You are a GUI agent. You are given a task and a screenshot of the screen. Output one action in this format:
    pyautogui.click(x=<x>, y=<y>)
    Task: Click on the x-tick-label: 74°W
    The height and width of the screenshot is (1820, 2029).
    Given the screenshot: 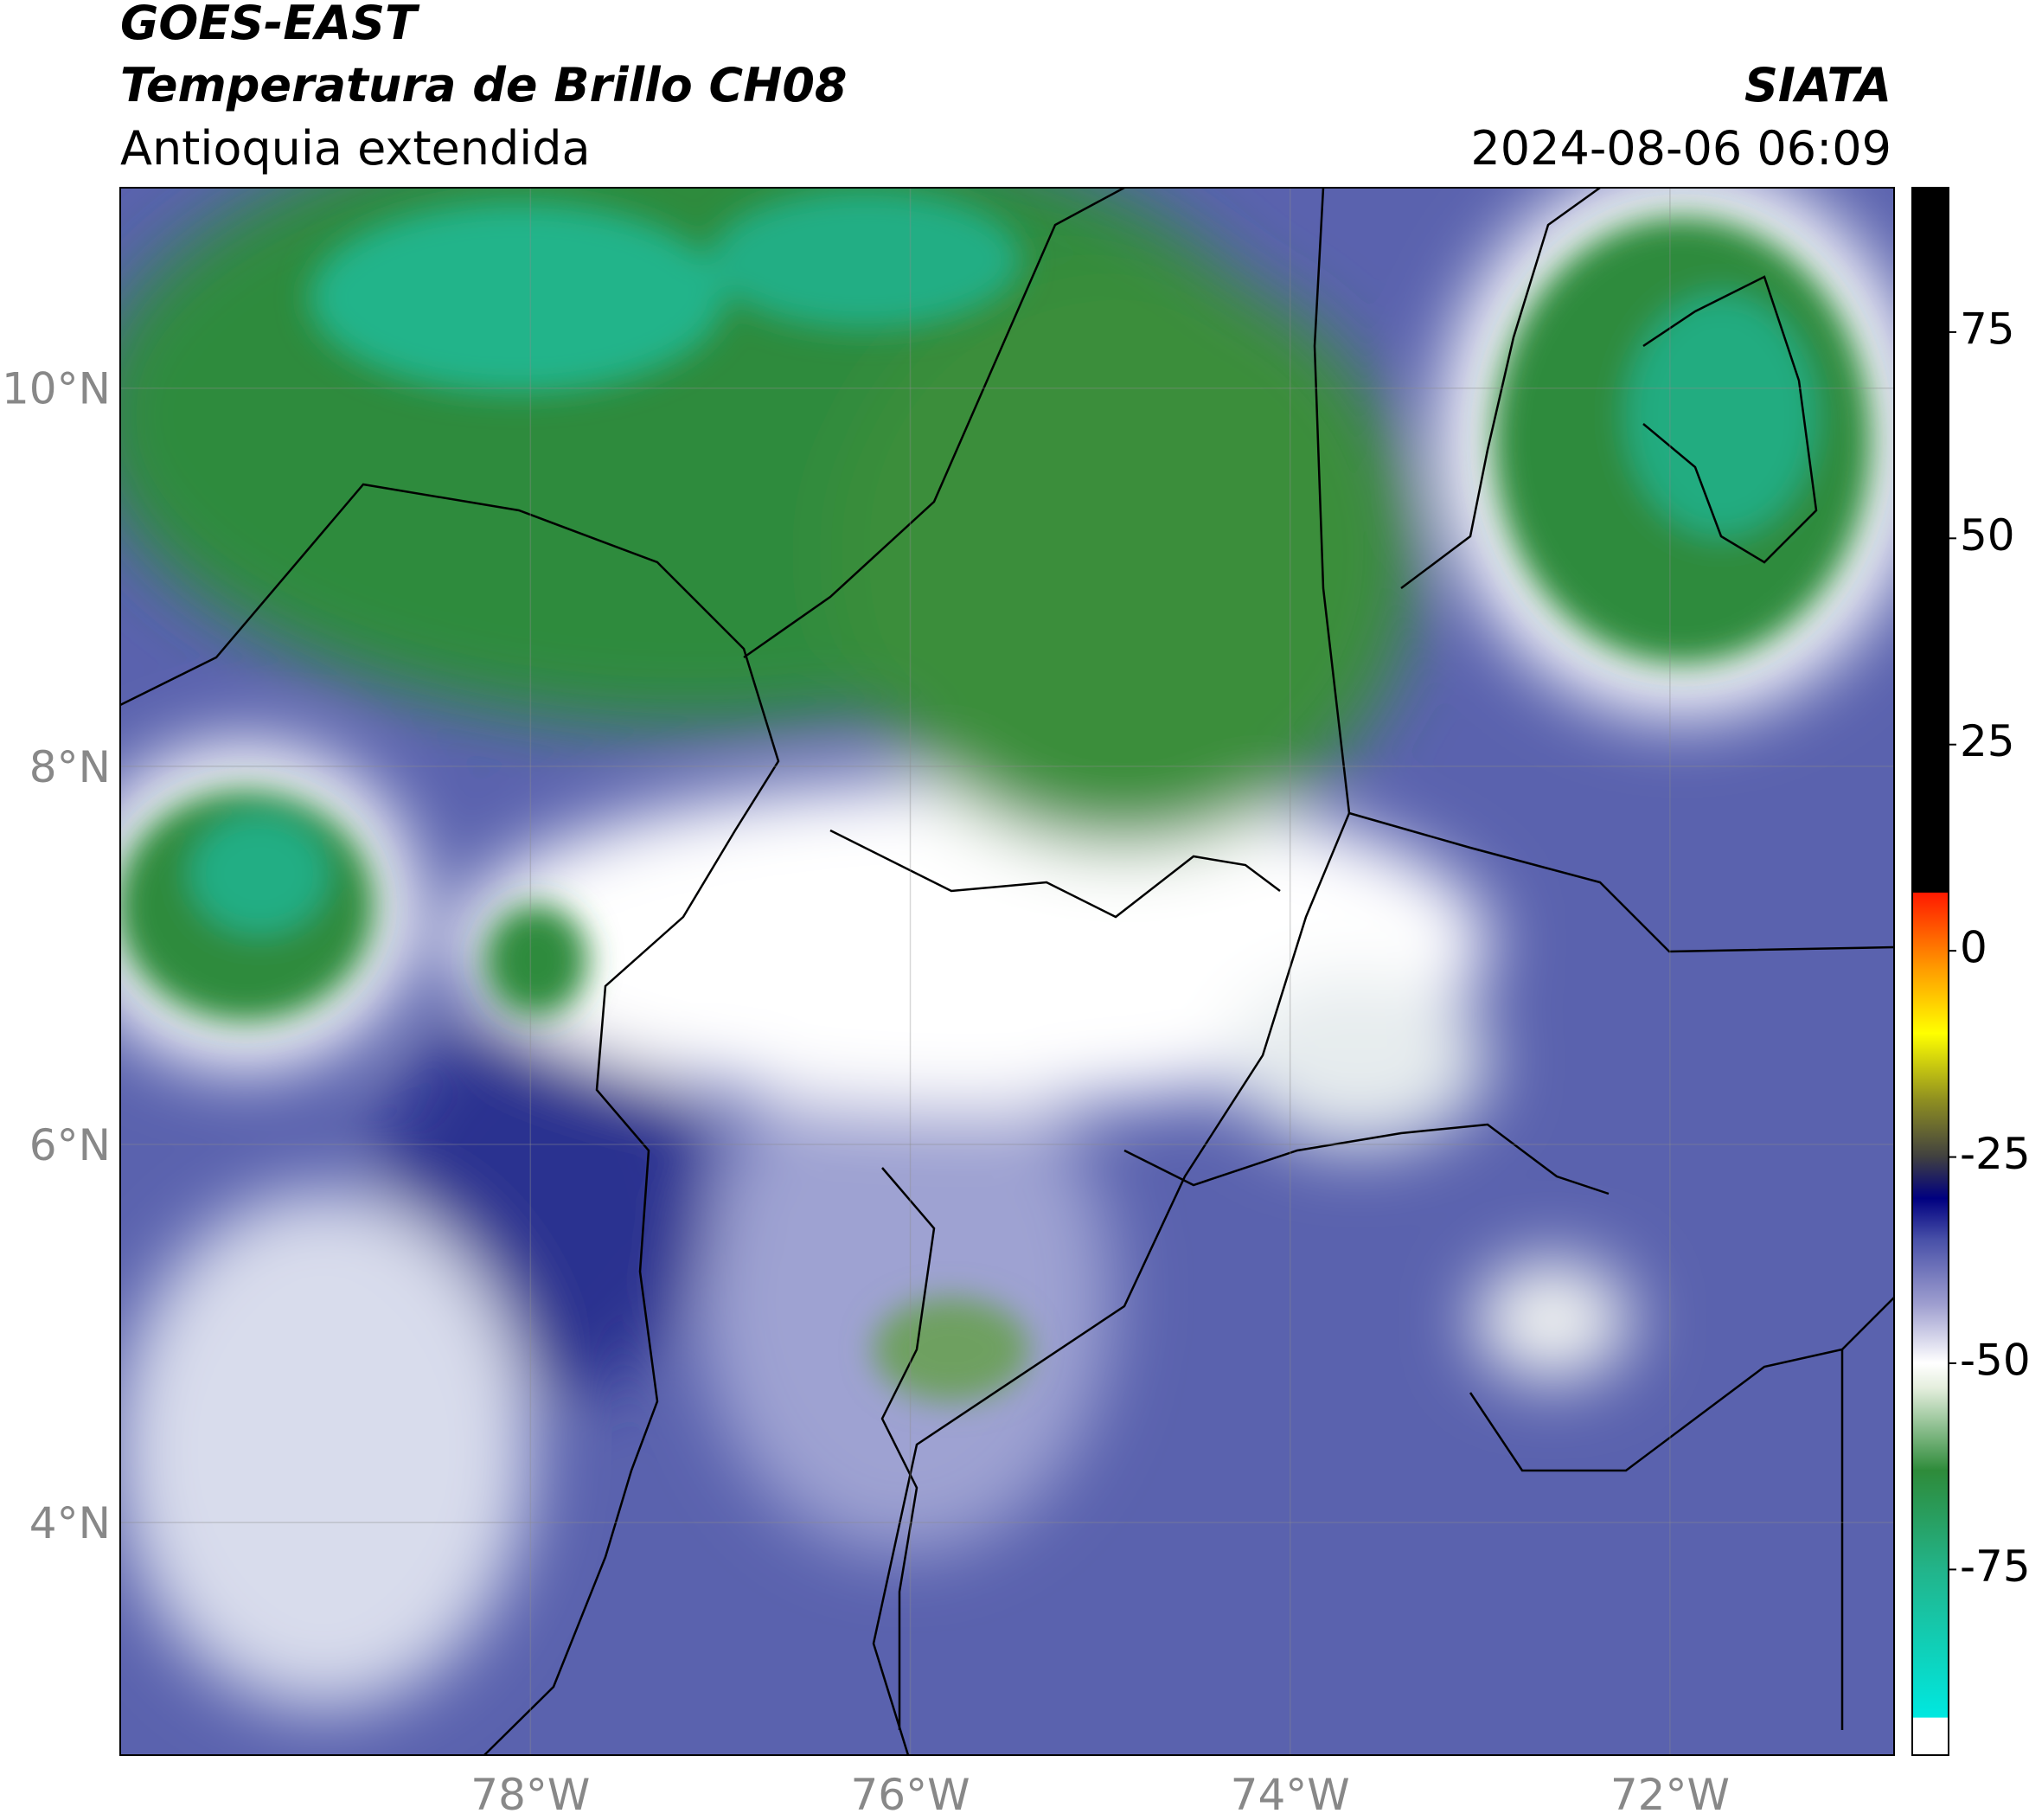 What is the action you would take?
    pyautogui.click(x=1290, y=1793)
    